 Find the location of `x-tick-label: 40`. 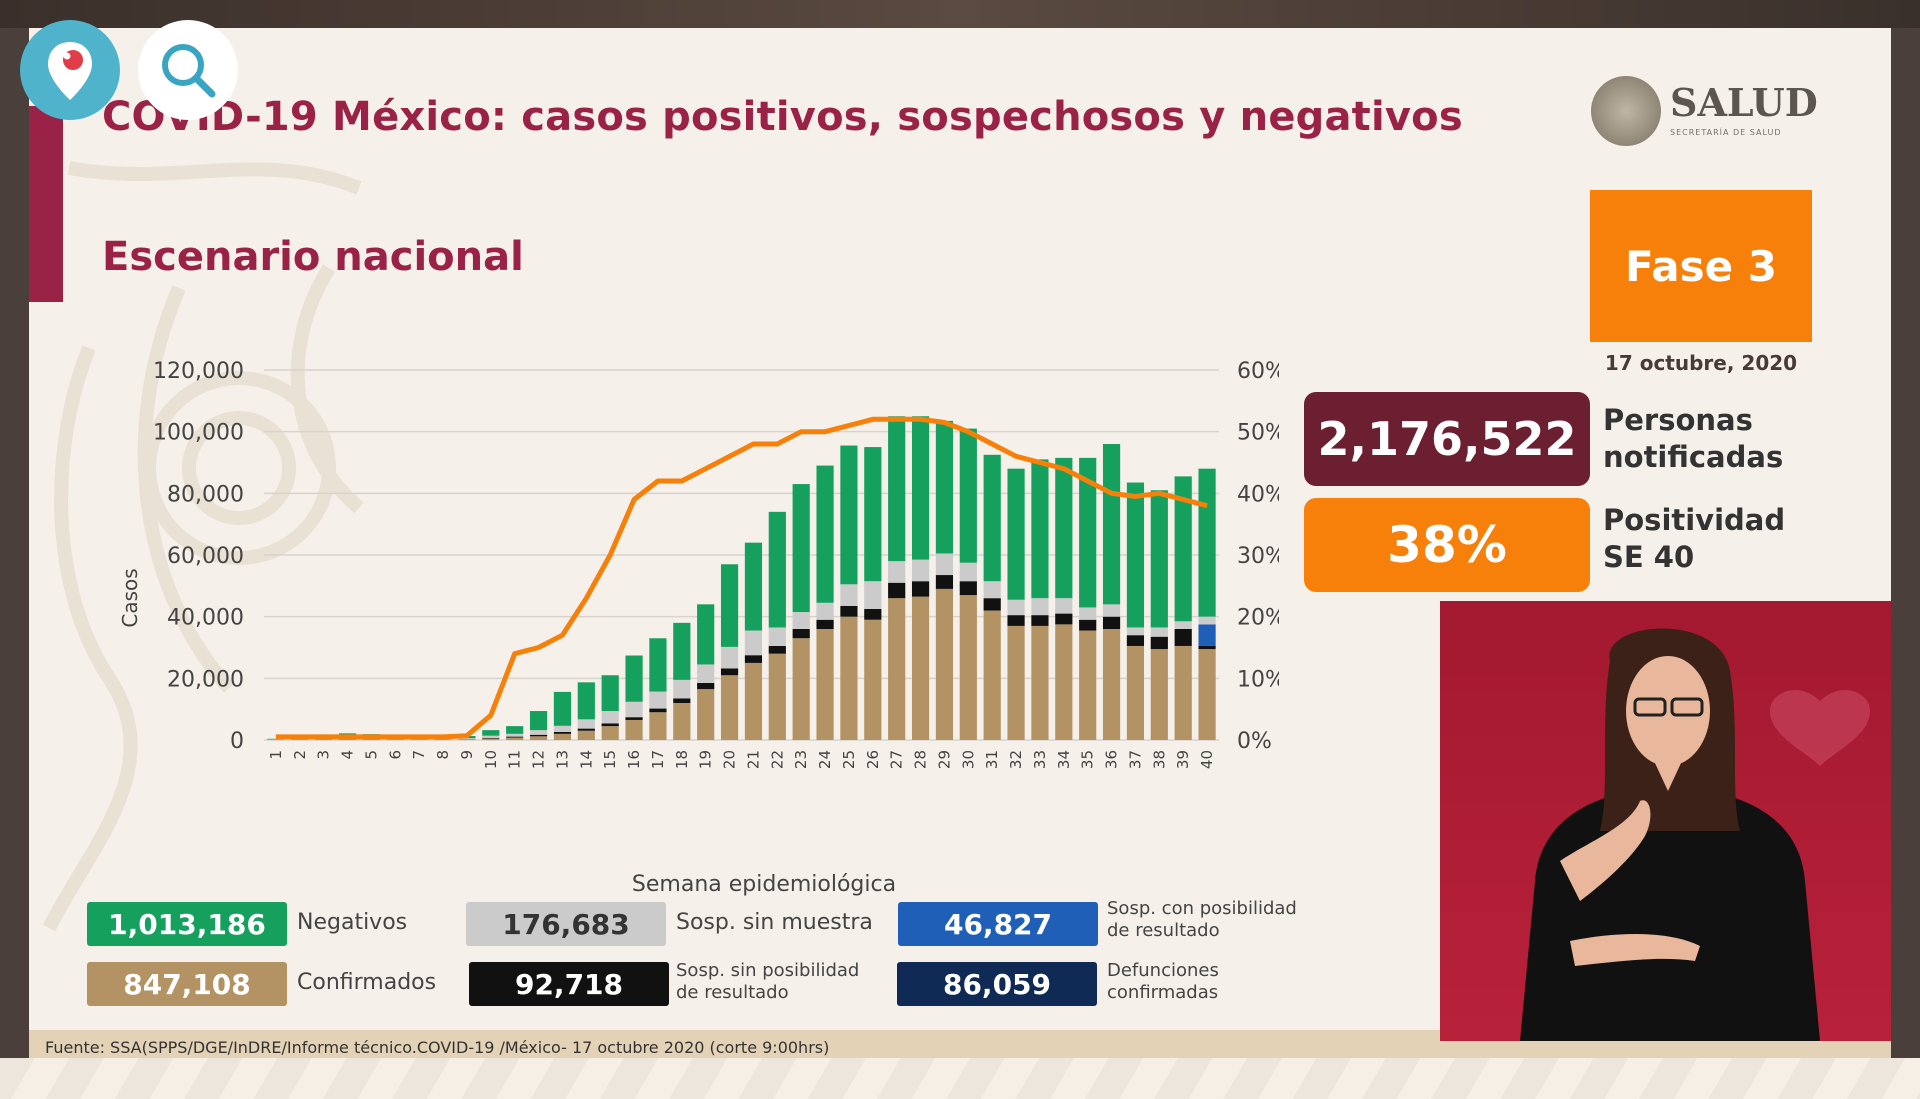

x-tick-label: 40 is located at coordinates (1207, 759).